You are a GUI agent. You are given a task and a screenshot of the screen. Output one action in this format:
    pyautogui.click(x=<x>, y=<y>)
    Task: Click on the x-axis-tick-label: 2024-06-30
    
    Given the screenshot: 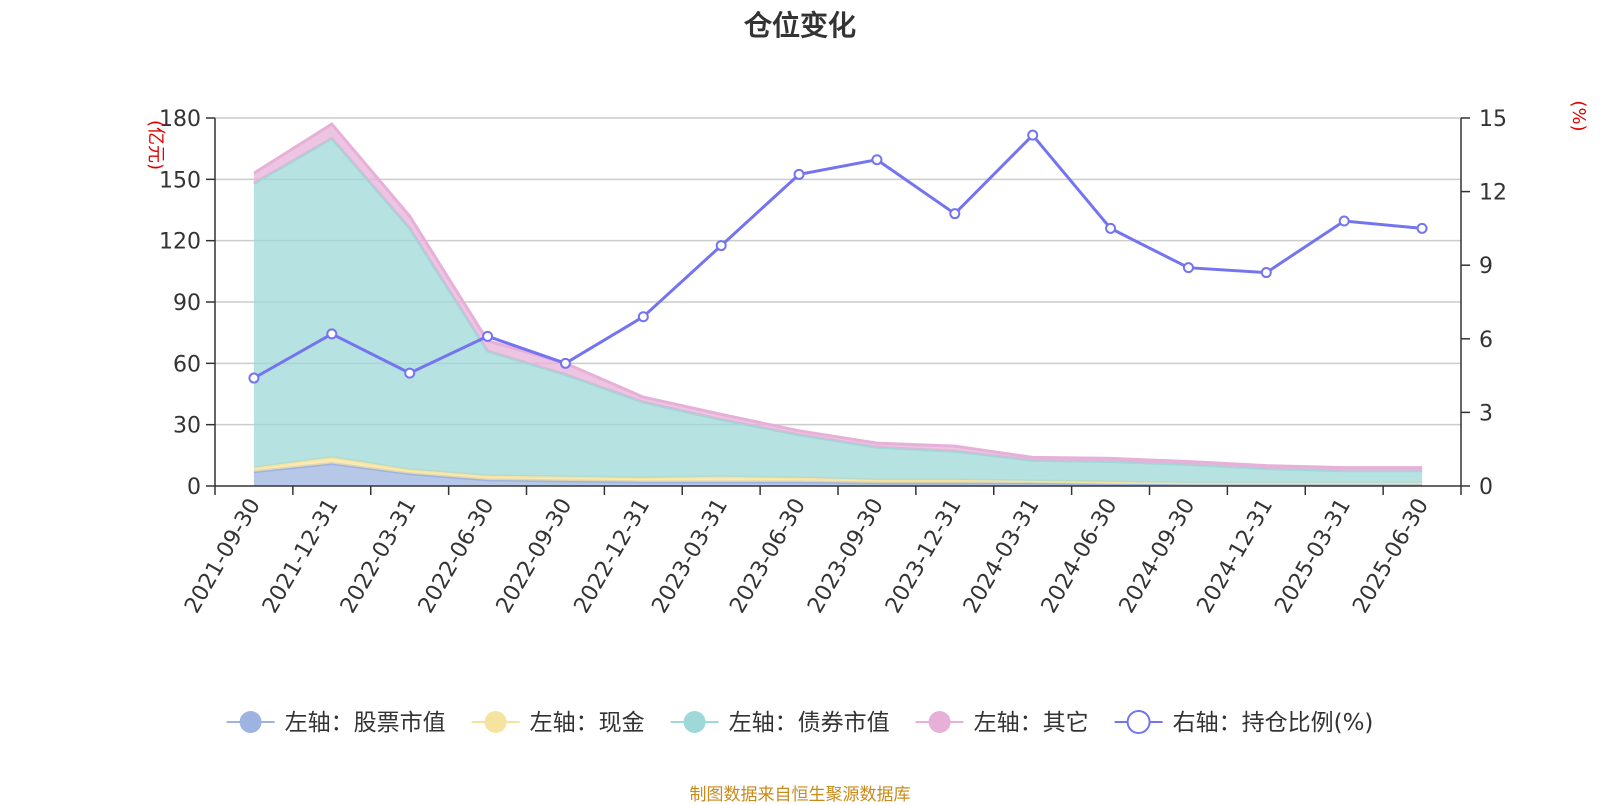 What is the action you would take?
    pyautogui.click(x=1080, y=555)
    